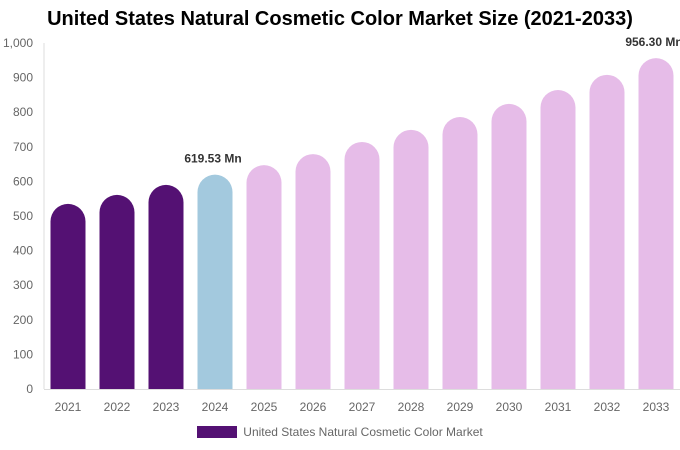 Image resolution: width=680 pixels, height=450 pixels. Describe the element at coordinates (411, 259) in the screenshot. I see `bar-2028` at that location.